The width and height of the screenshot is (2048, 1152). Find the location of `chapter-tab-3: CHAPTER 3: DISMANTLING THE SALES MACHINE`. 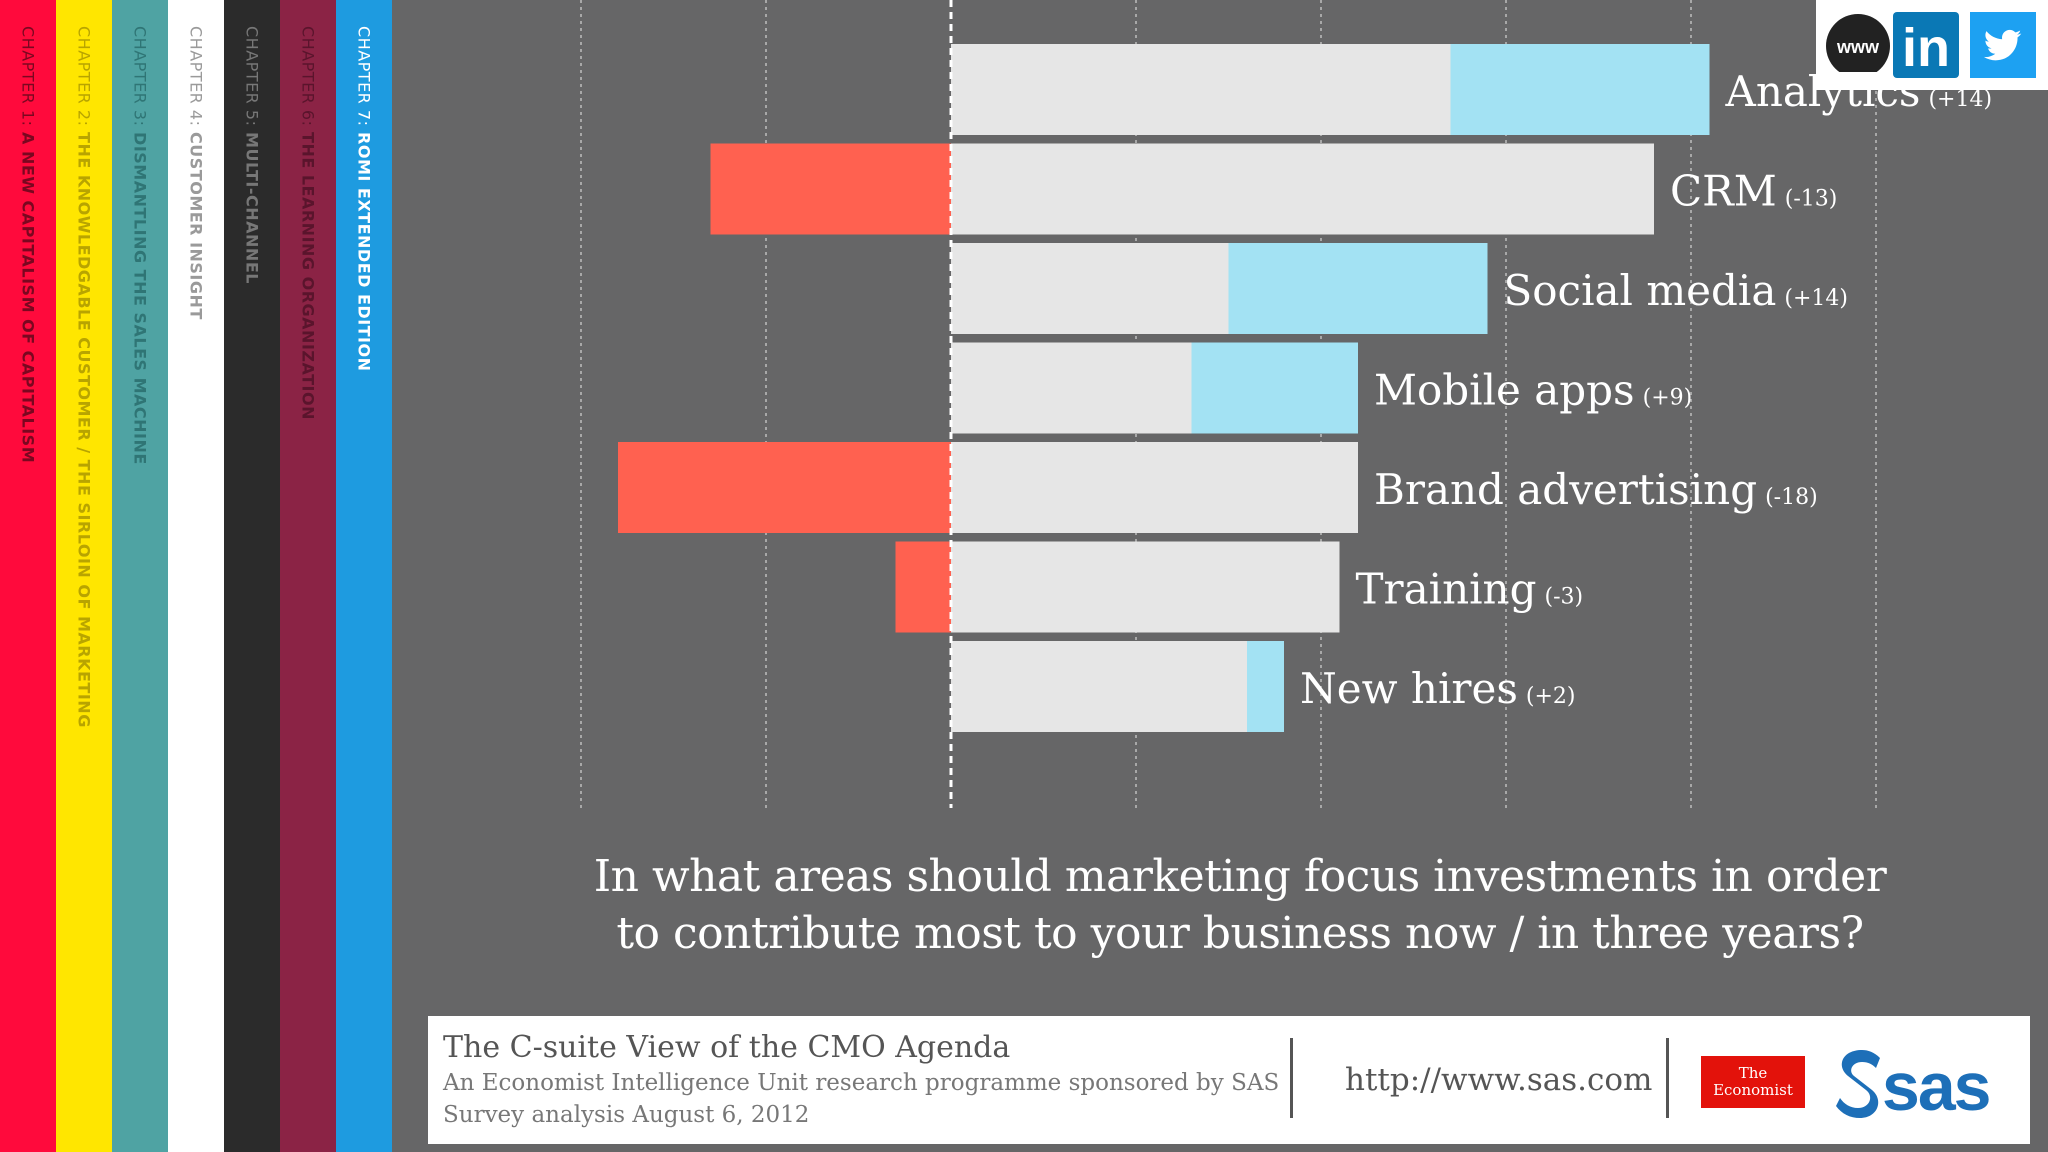

chapter-tab-3: CHAPTER 3: DISMANTLING THE SALES MACHINE is located at coordinates (140, 576).